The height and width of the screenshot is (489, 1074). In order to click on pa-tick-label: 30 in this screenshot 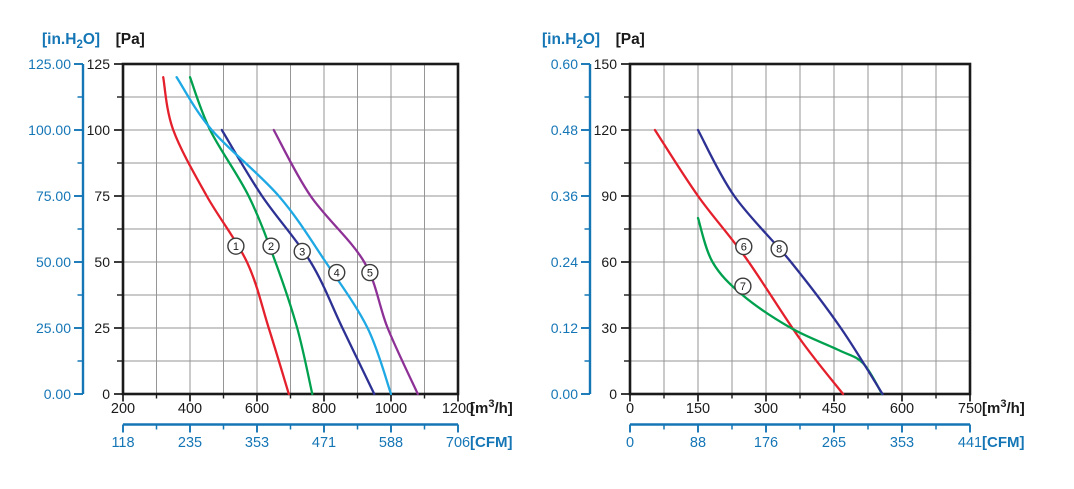, I will do `click(609, 328)`.